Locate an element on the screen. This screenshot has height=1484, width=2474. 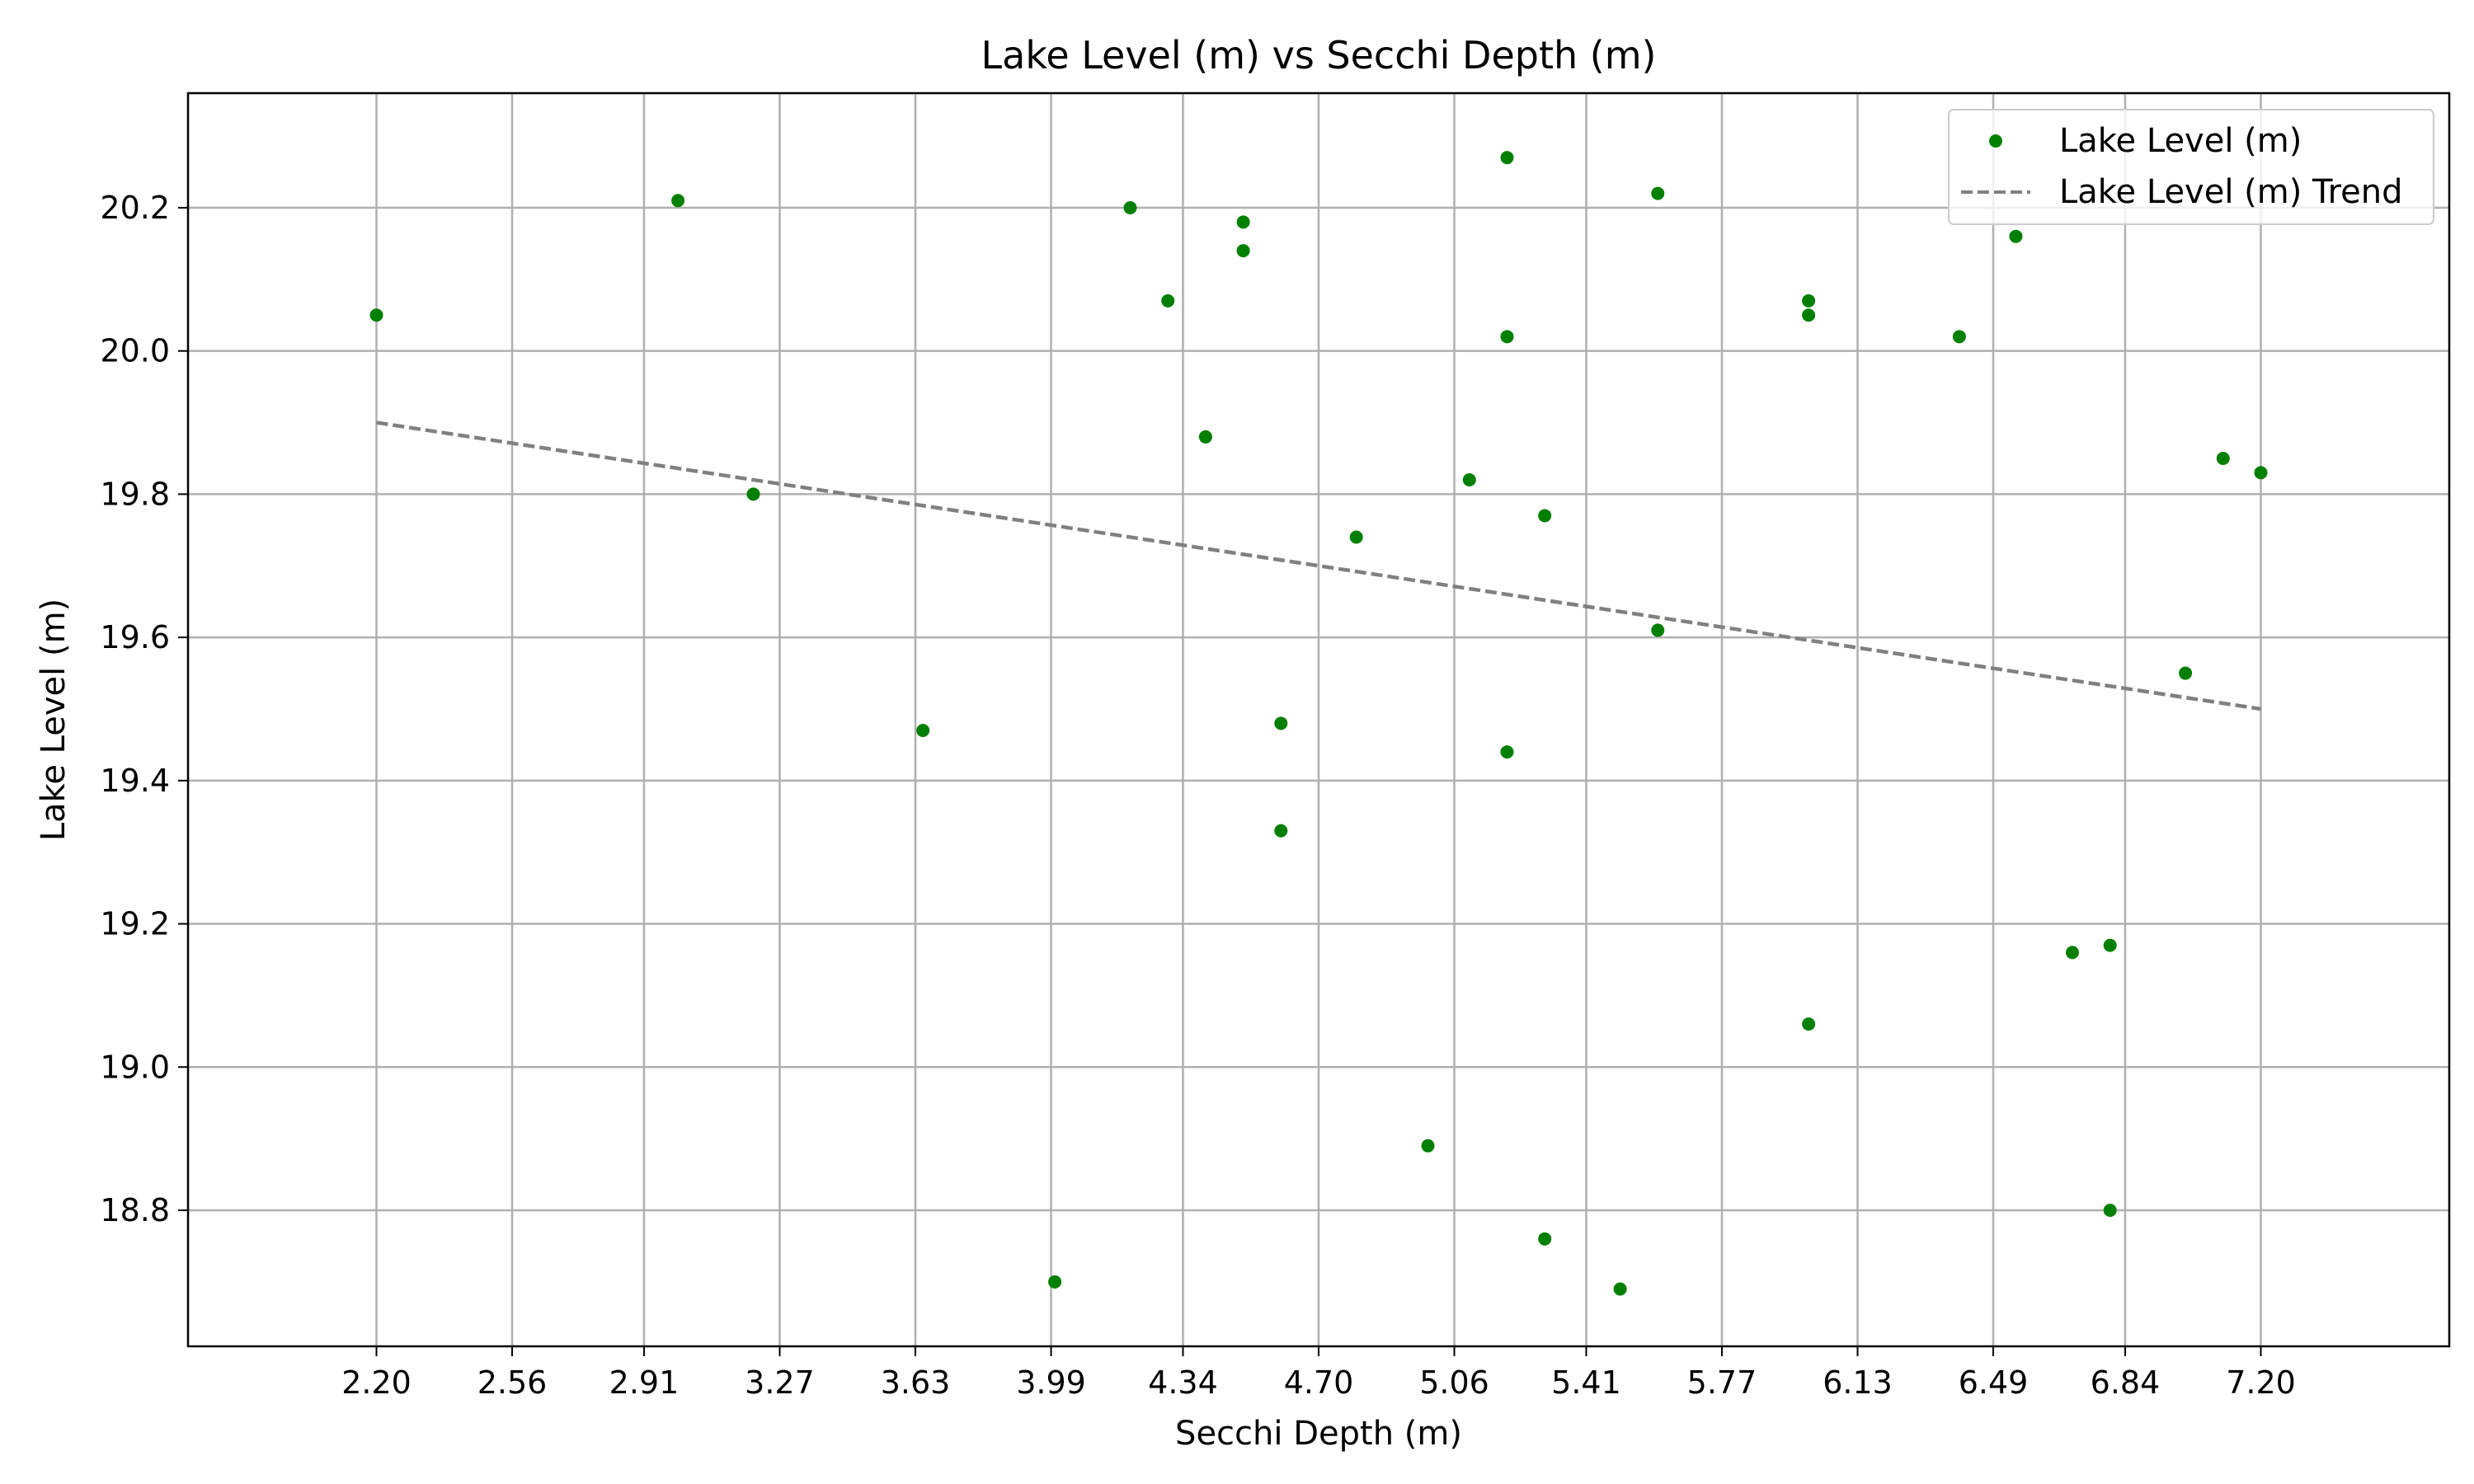
legend-label-trend: Lake Level (m) Trend is located at coordinates (2231, 192).